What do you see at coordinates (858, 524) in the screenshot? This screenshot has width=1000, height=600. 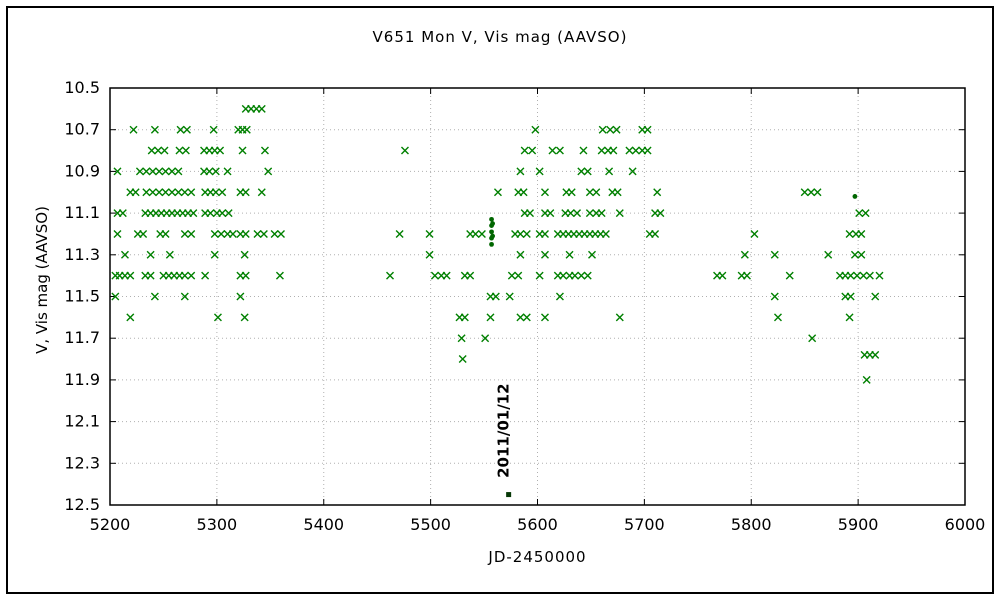 I see `x-tick-label: 5900` at bounding box center [858, 524].